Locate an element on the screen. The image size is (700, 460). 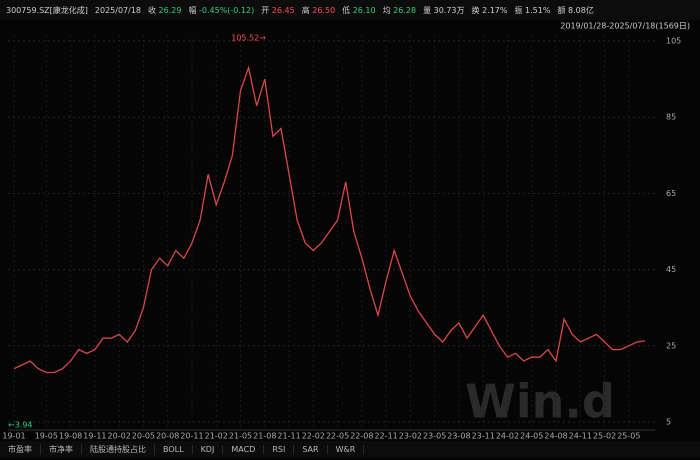
quote-field: 幅 -0.45%(-0.12) is located at coordinates (221, 10).